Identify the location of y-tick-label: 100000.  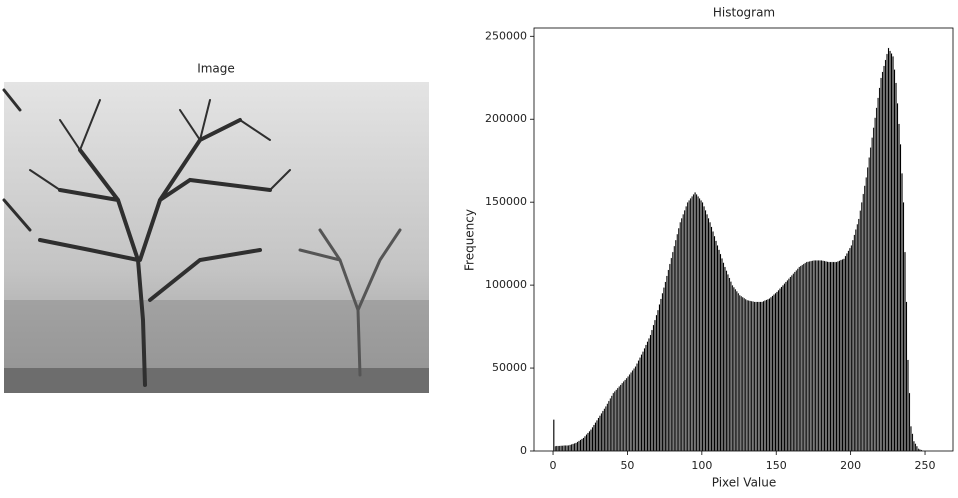
(506, 284).